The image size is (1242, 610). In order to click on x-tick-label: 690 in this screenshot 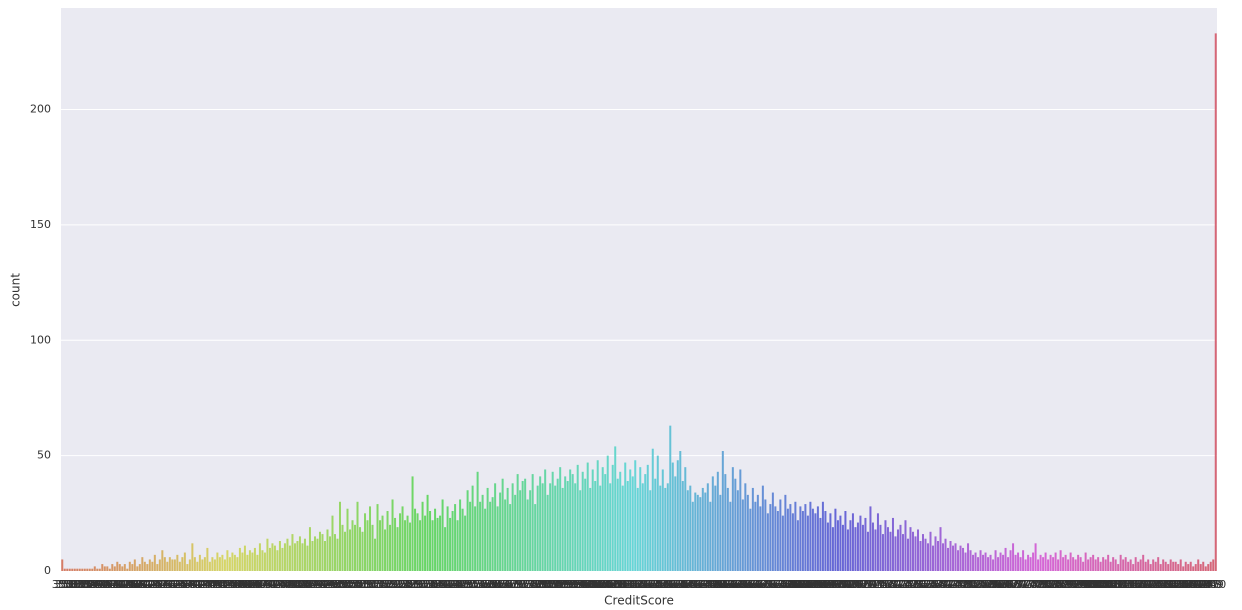, I will do `click(815, 584)`.